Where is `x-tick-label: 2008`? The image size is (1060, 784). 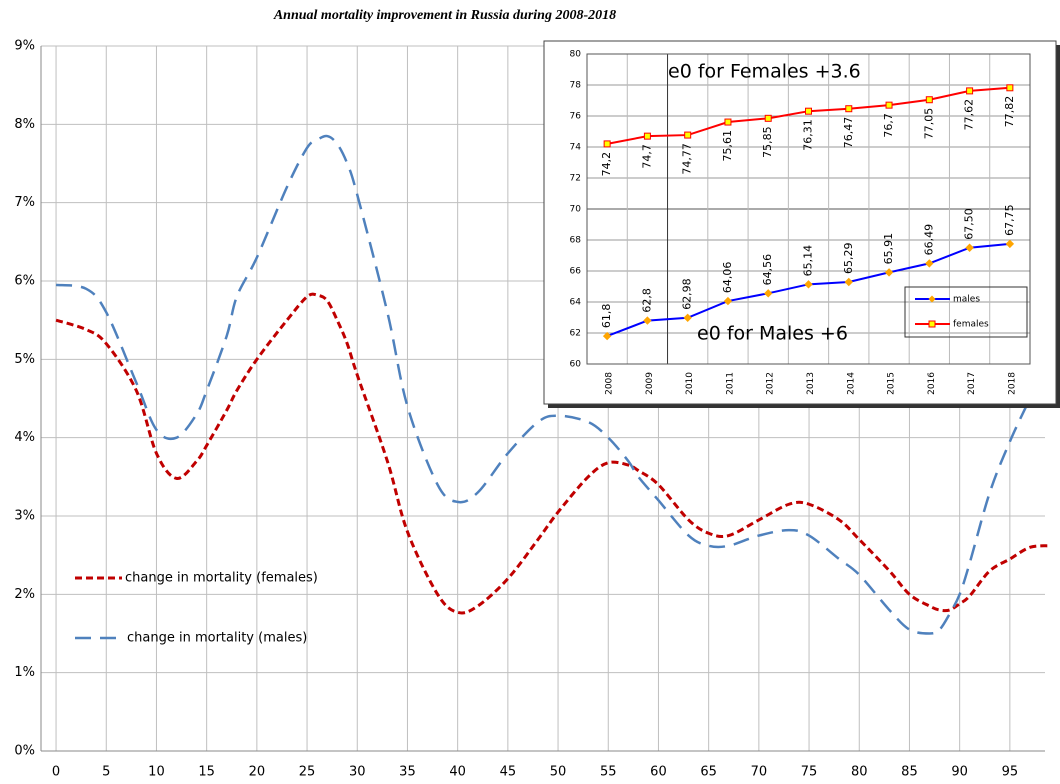
x-tick-label: 2008 is located at coordinates (610, 383).